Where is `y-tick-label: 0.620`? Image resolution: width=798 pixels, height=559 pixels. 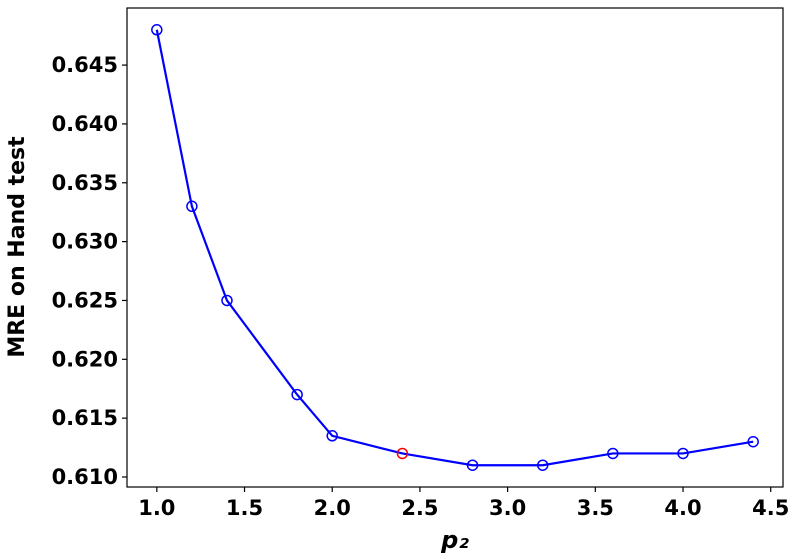 y-tick-label: 0.620 is located at coordinates (85, 359).